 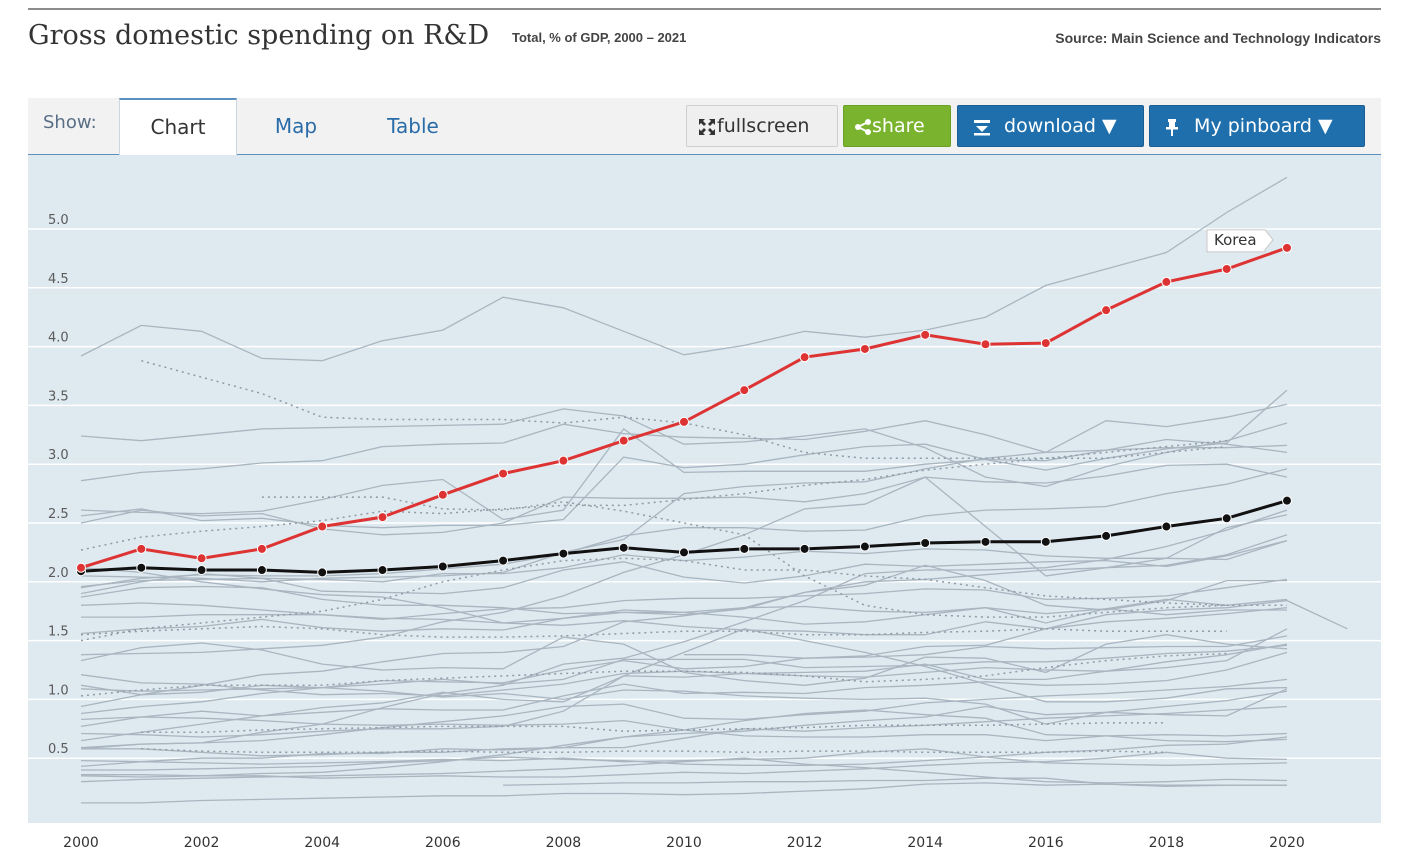 I want to click on tab-map: Map, so click(x=296, y=126).